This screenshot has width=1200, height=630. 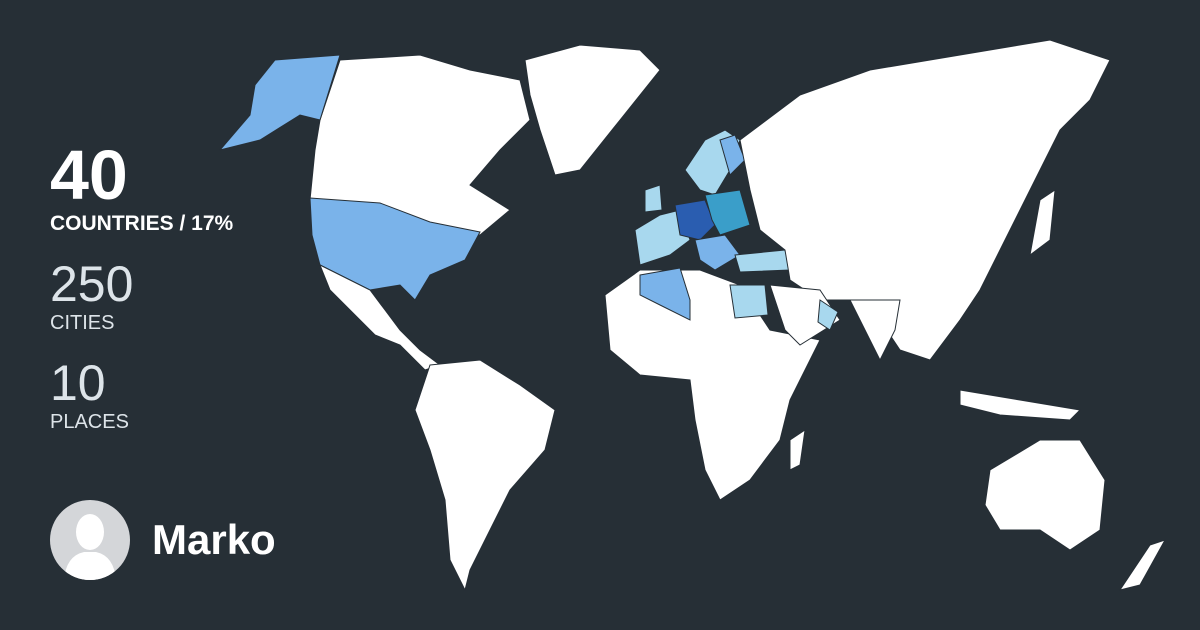 I want to click on travel-stats: 40 COUNTRIES / 17% 250 CITIES 10 PLACES, so click(x=141, y=286).